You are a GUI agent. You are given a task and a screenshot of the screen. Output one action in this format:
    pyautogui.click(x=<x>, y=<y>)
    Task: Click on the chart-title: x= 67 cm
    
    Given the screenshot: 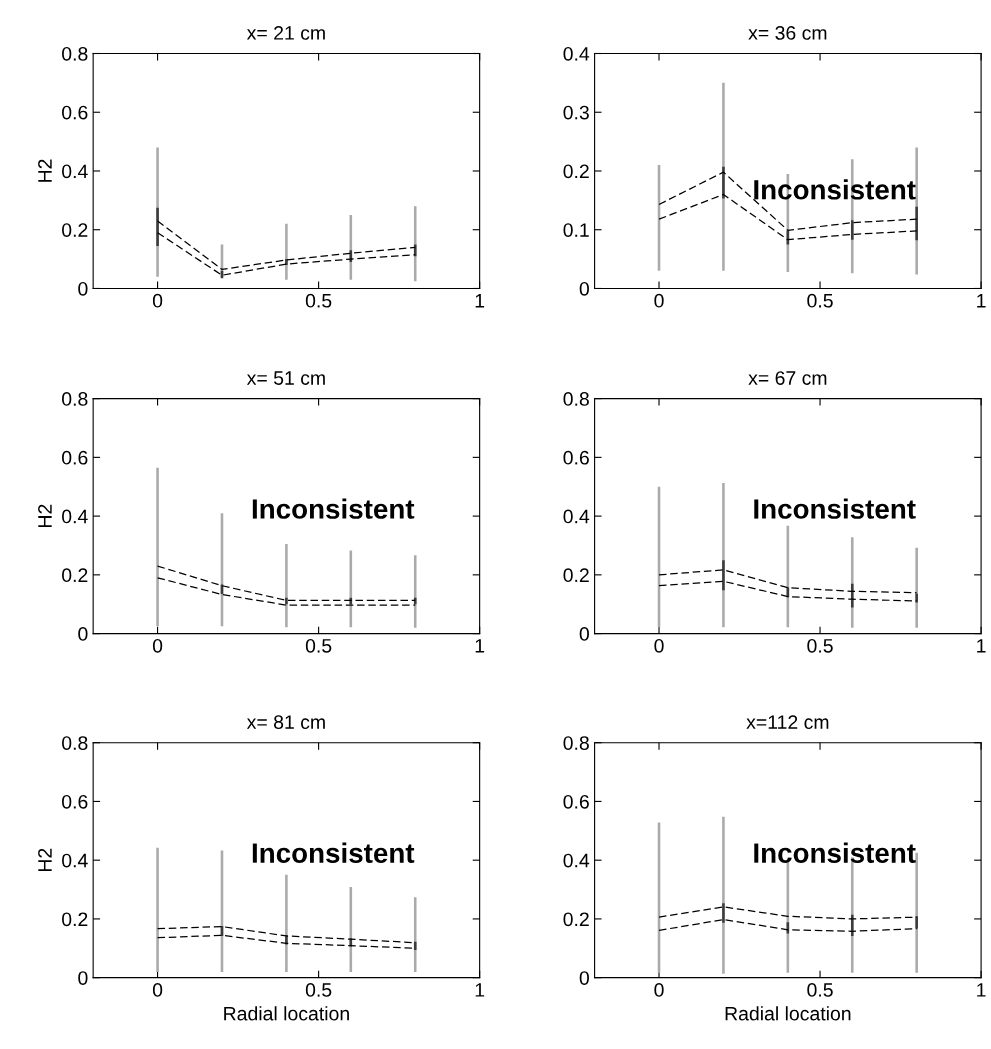 What is the action you would take?
    pyautogui.click(x=787, y=378)
    